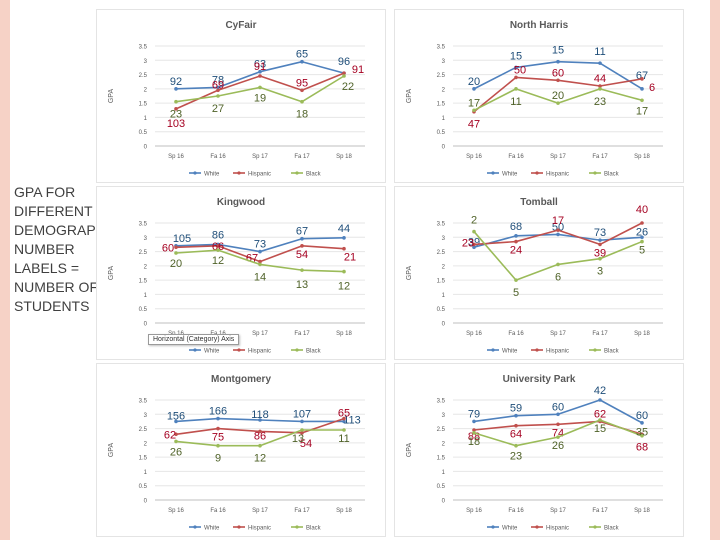 This screenshot has height=540, width=720. What do you see at coordinates (642, 433) in the screenshot?
I see `data-label-black: 35` at bounding box center [642, 433].